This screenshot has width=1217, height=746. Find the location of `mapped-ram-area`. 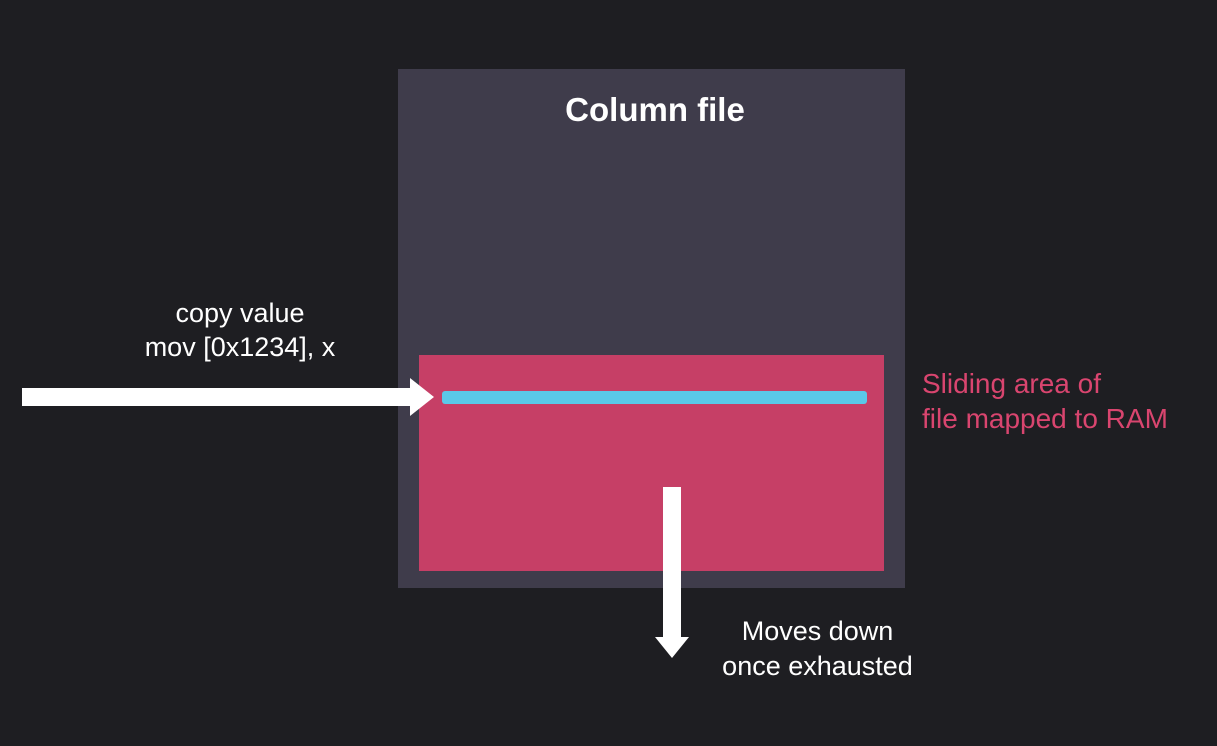

mapped-ram-area is located at coordinates (651, 463).